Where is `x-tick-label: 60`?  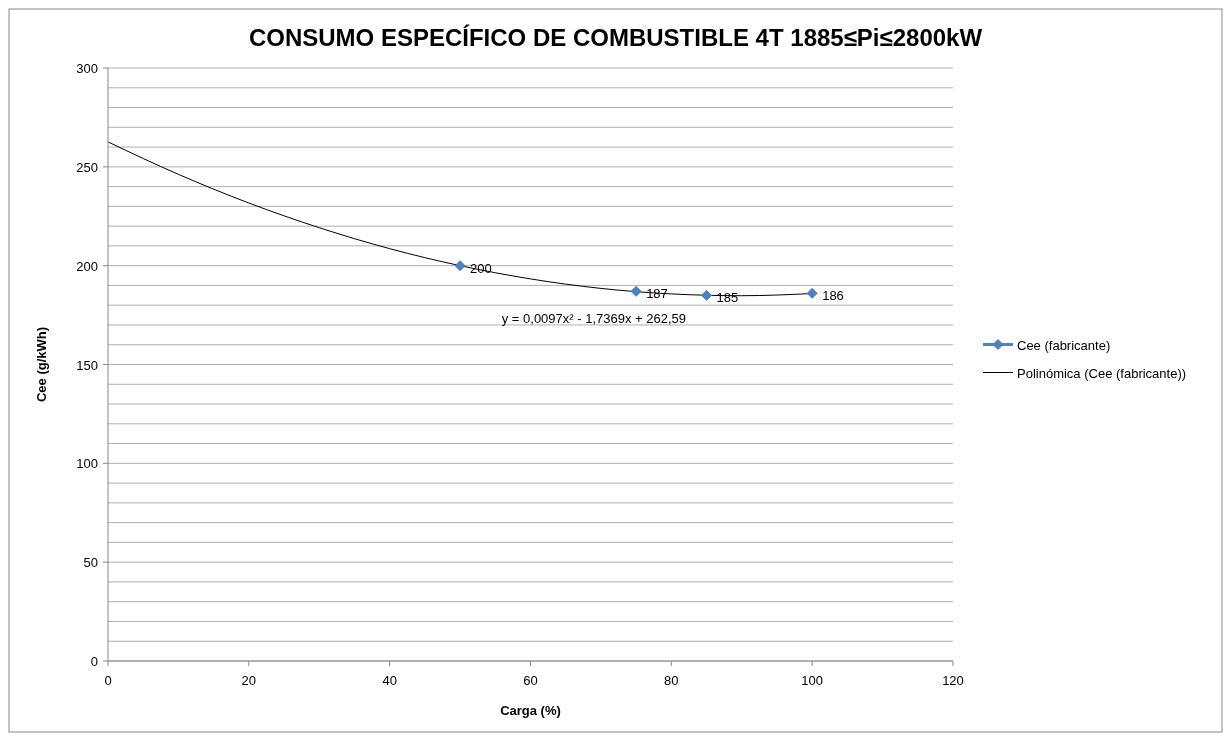 x-tick-label: 60 is located at coordinates (530, 680).